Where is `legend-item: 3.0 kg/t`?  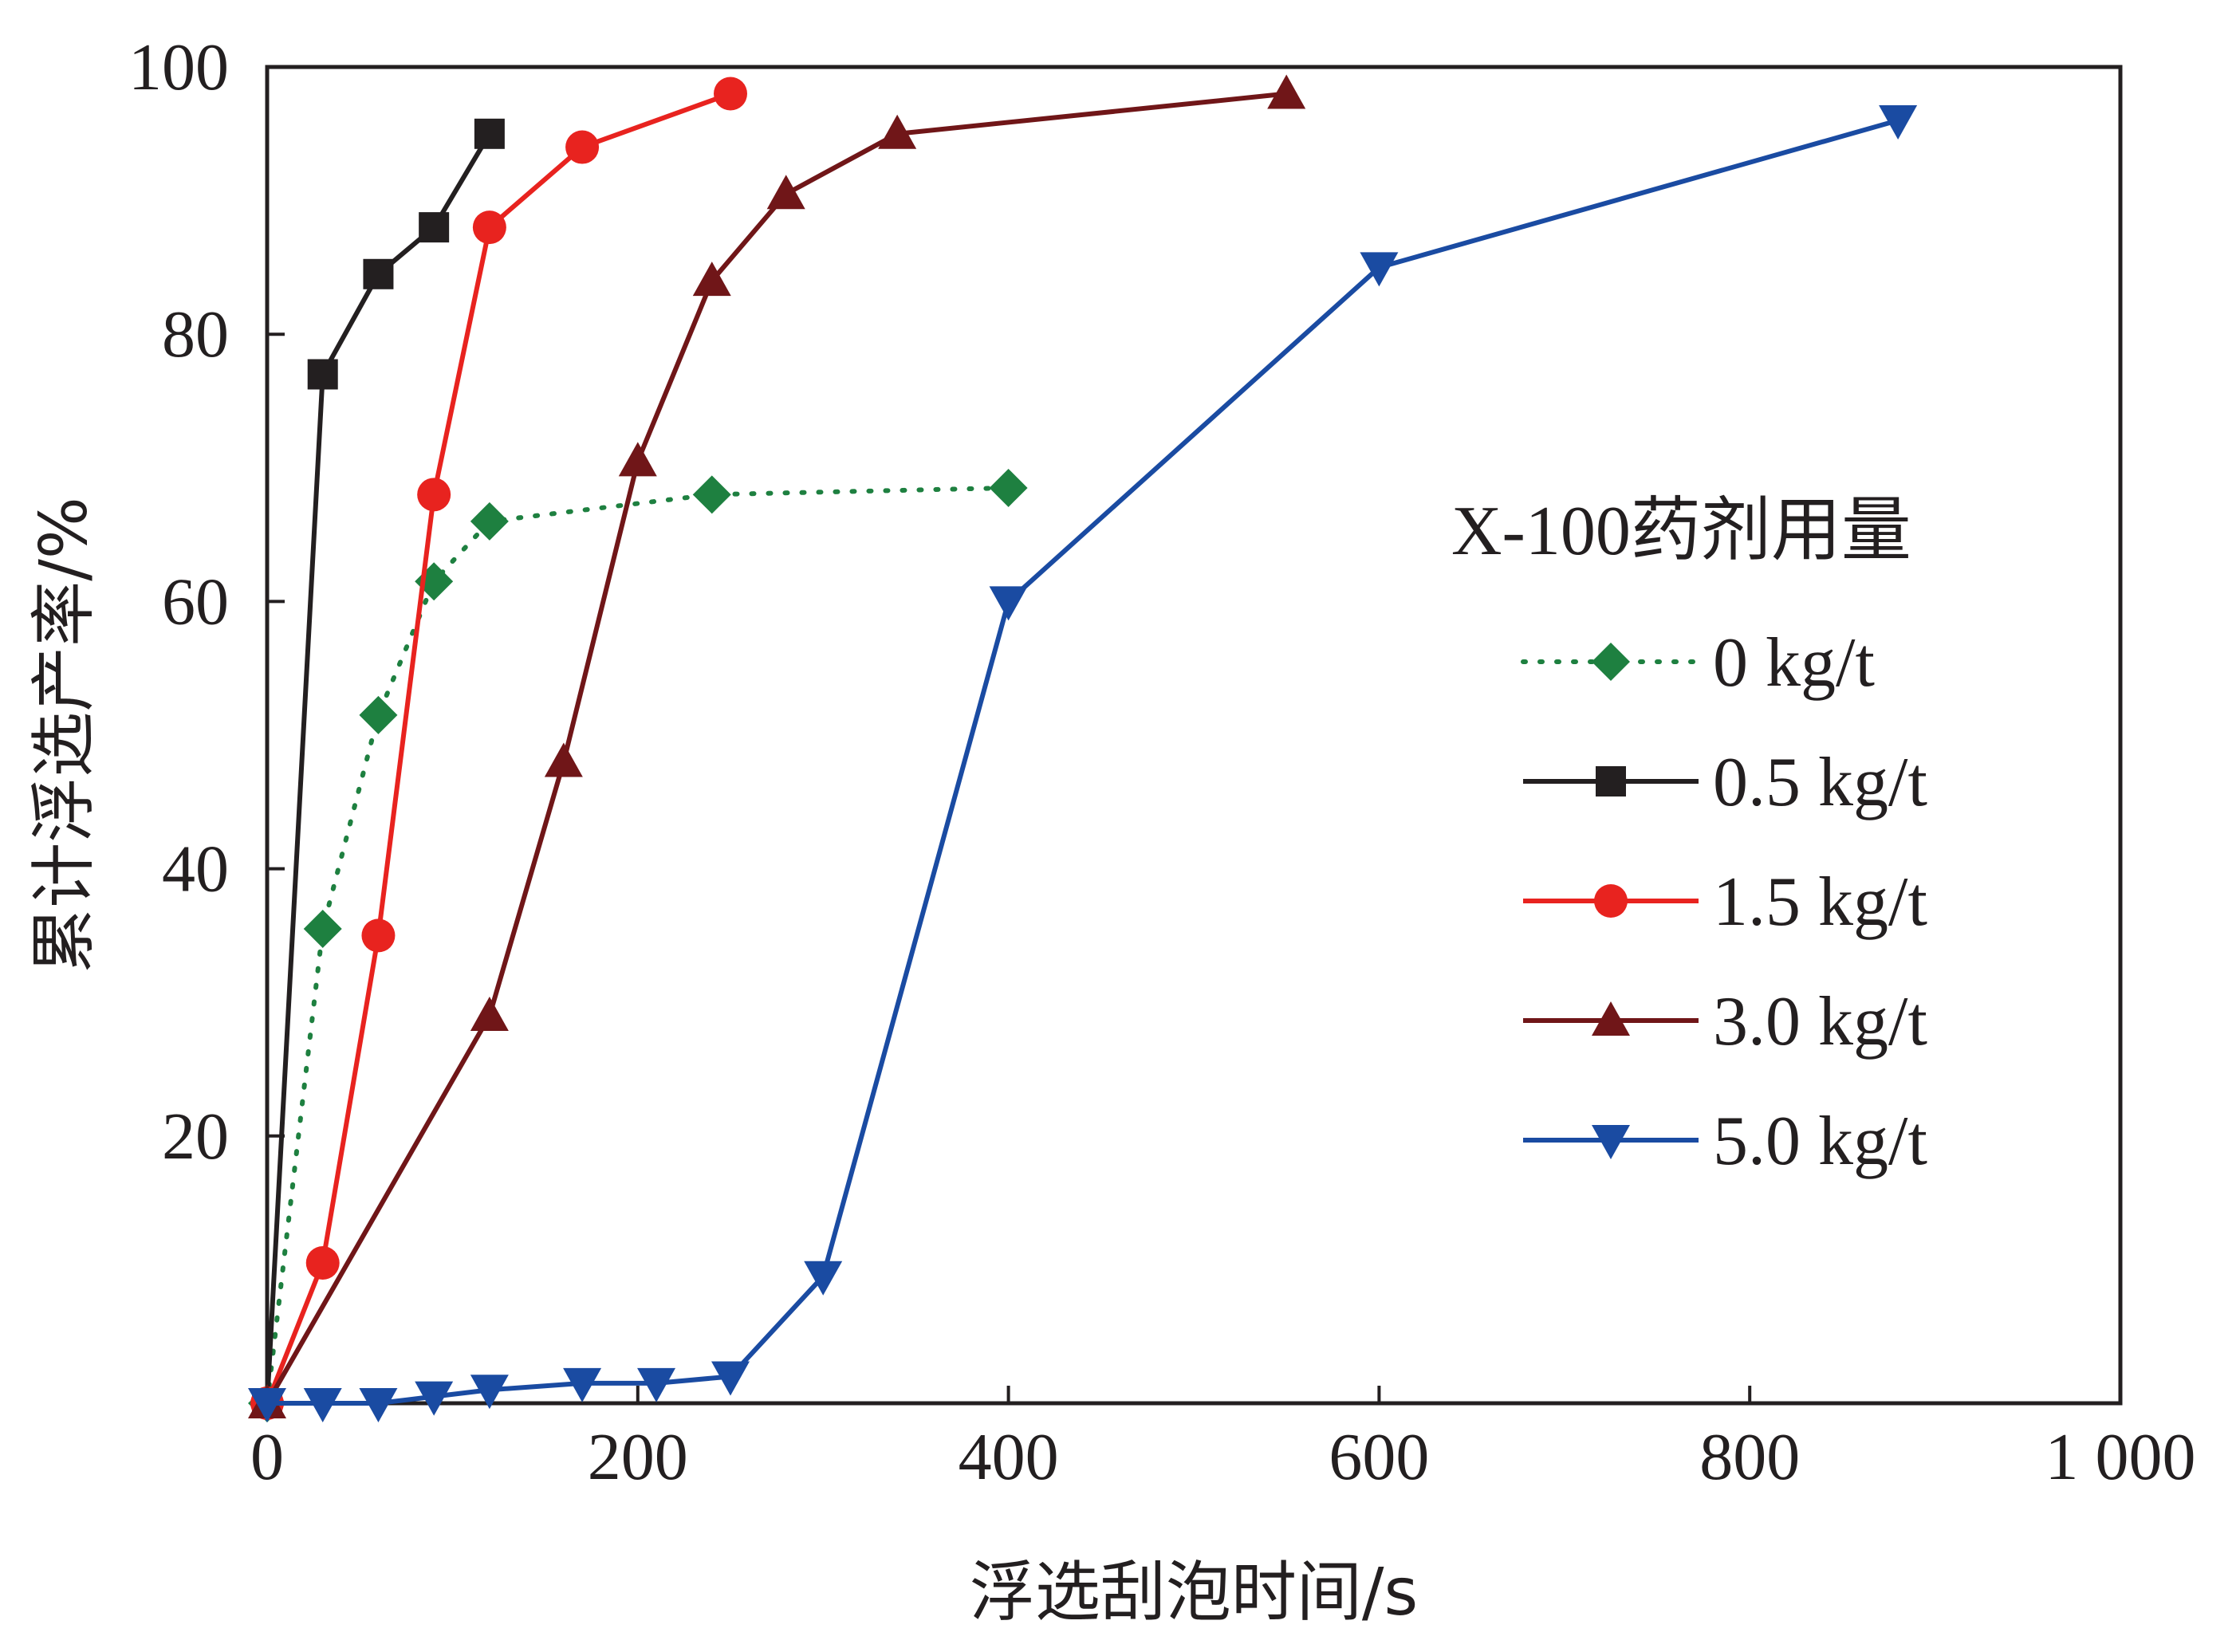 legend-item: 3.0 kg/t is located at coordinates (1725, 1021).